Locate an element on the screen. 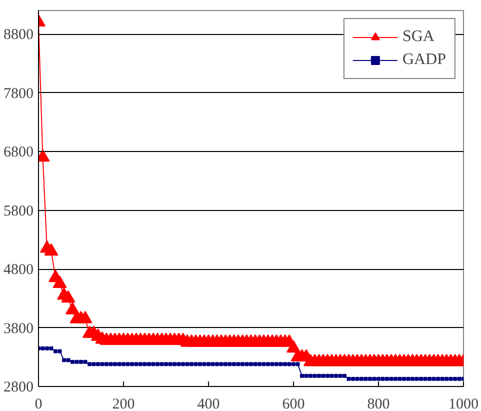 The image size is (481, 411). y-tick-label: 7800 is located at coordinates (19, 94).